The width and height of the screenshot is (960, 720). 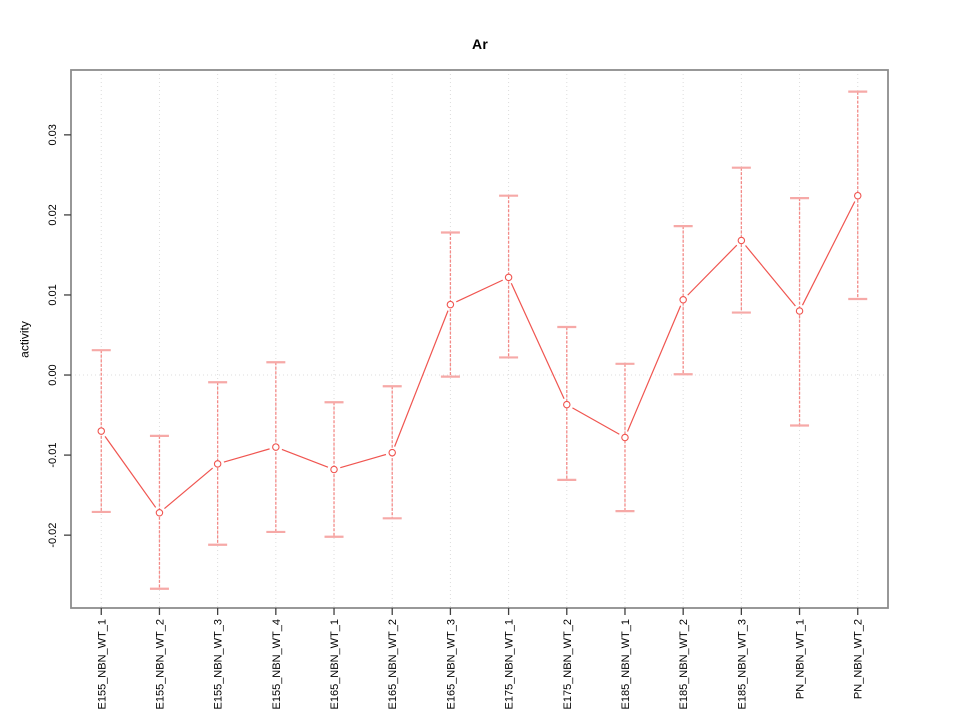 What do you see at coordinates (53, 455) in the screenshot?
I see `y-tick-label: -0.01` at bounding box center [53, 455].